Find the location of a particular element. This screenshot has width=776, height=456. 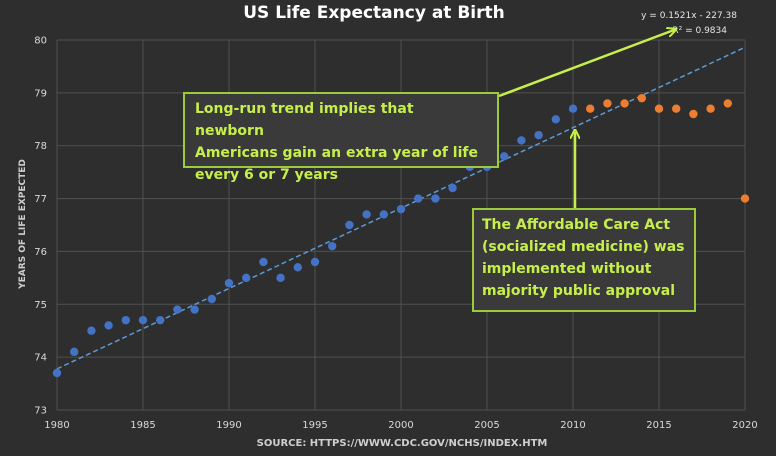

y-axis-ticks: 73 74 75 76 77 78 79 80 is located at coordinates (40, 226).